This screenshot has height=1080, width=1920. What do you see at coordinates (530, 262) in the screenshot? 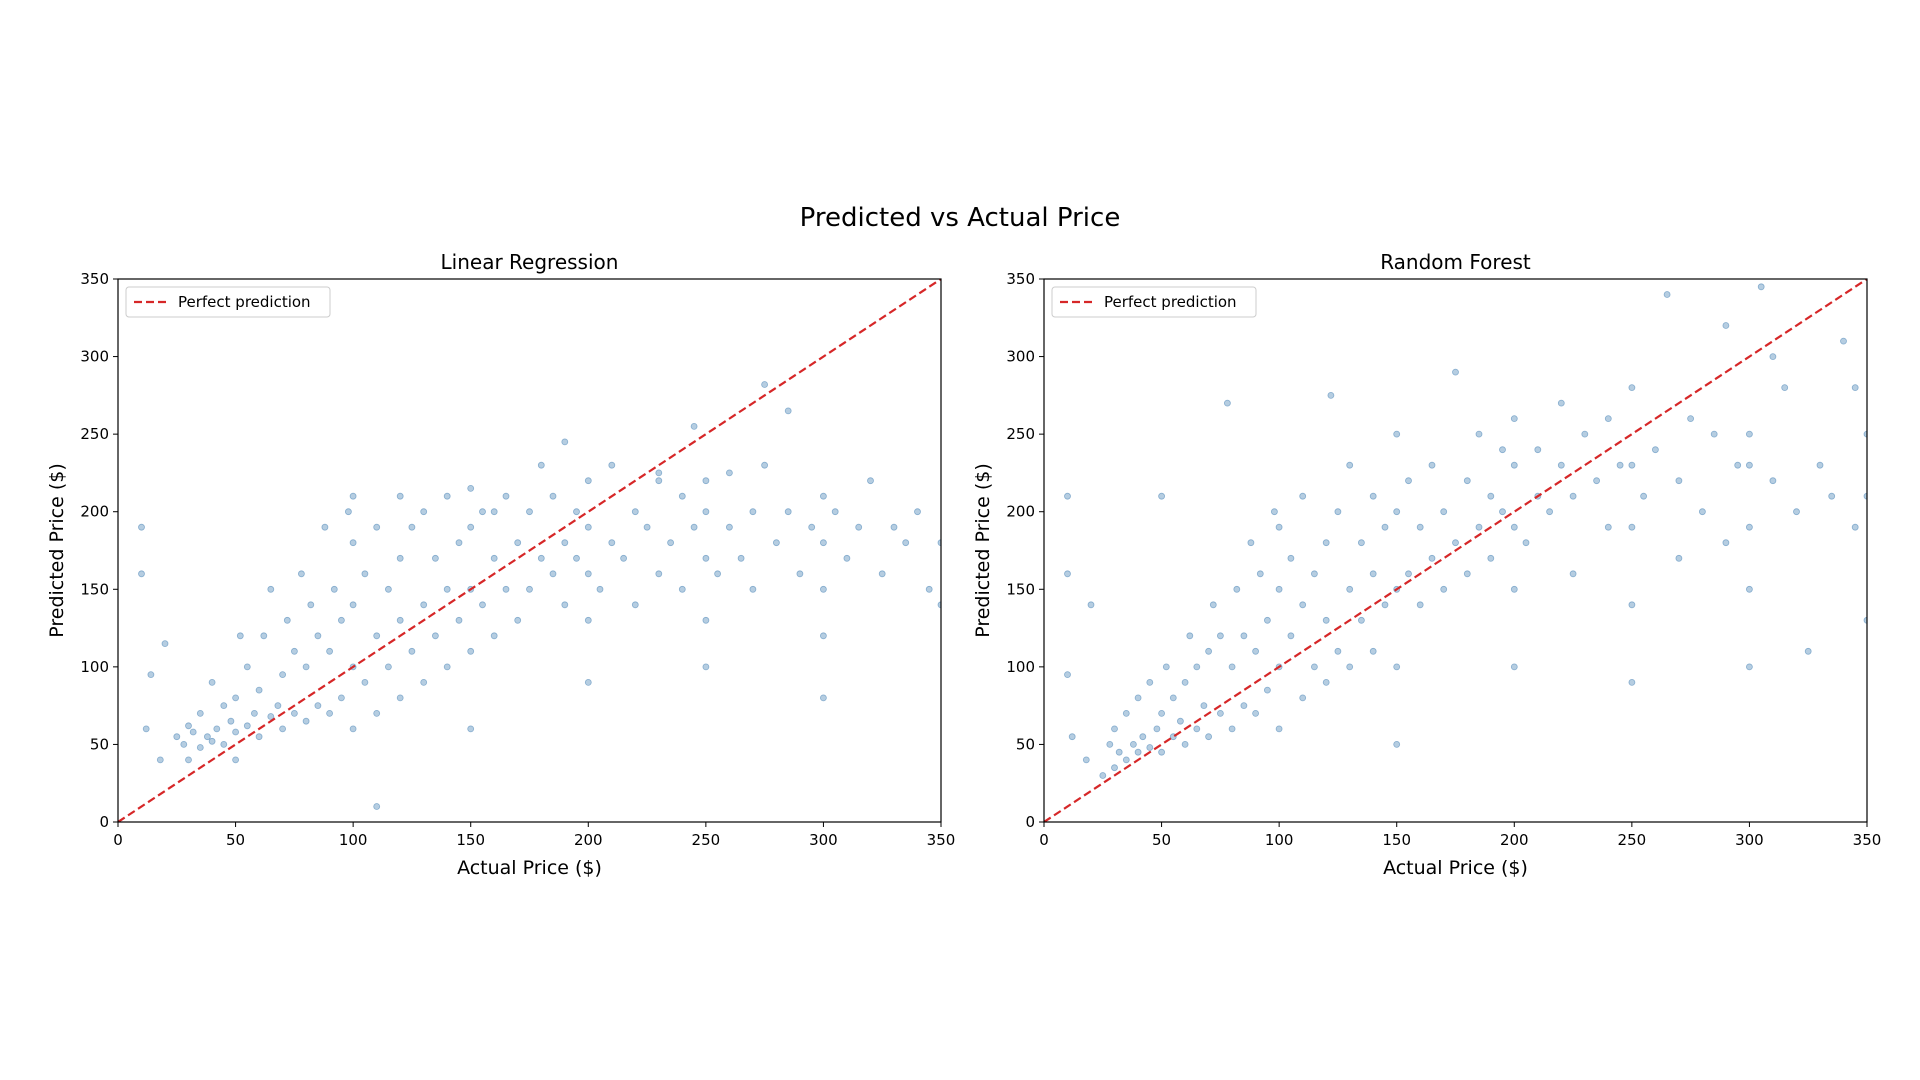
I see `subplot-title: Linear Regression` at bounding box center [530, 262].